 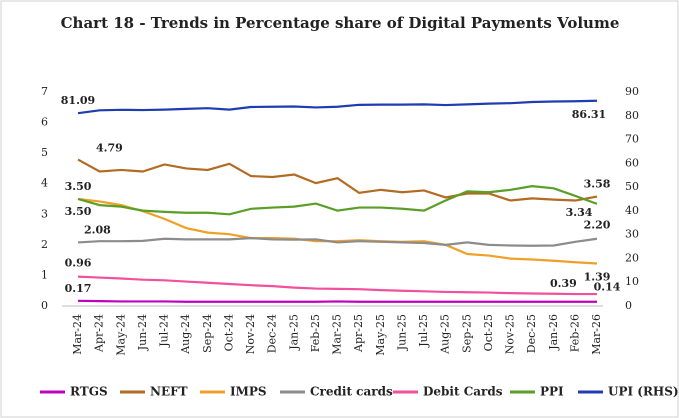 What do you see at coordinates (643, 392) in the screenshot?
I see `legend-label: UPI (RHS)` at bounding box center [643, 392].